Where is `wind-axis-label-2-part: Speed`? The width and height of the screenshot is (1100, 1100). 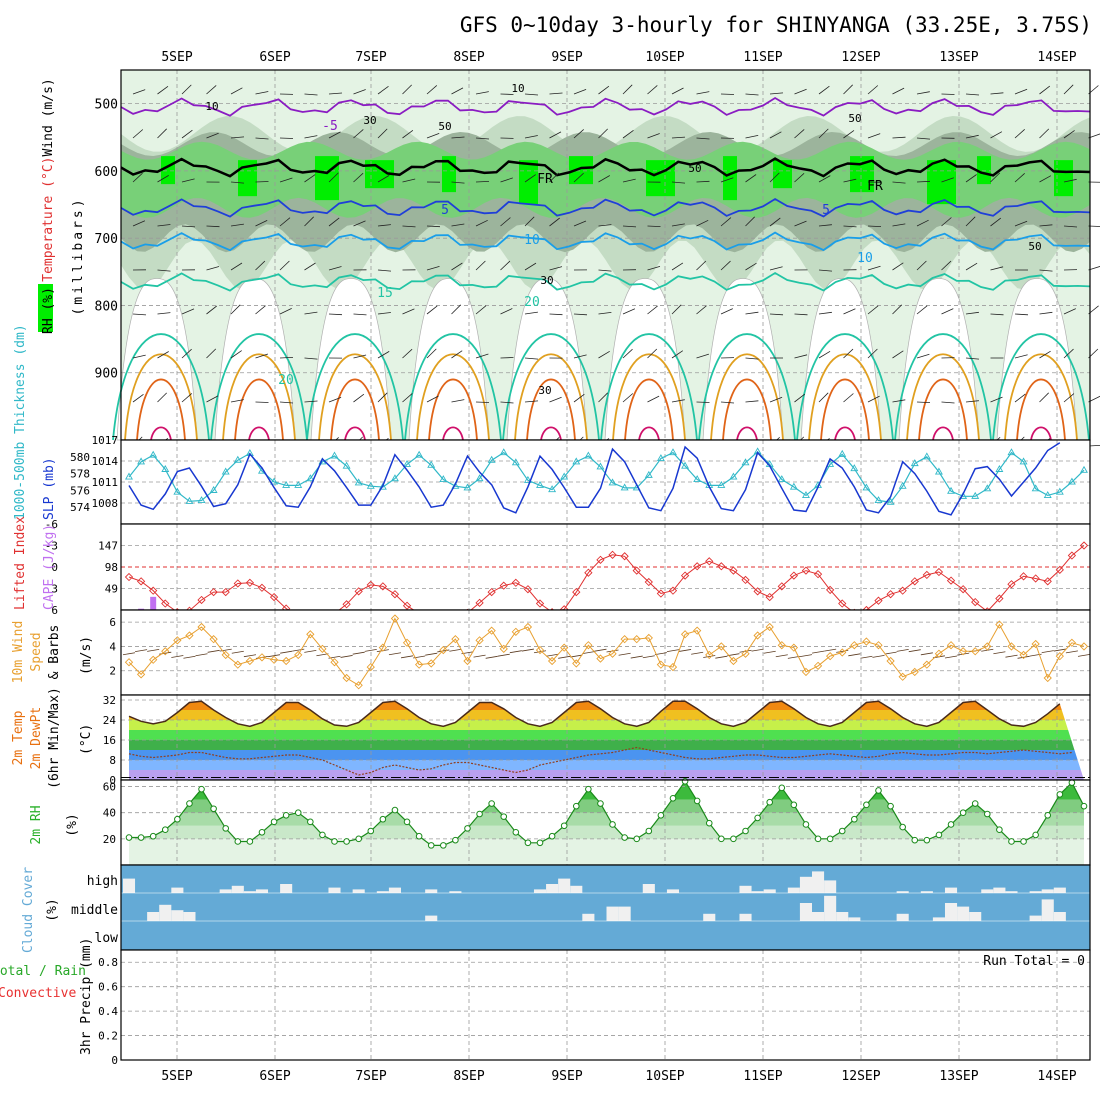
wind-axis-label-2-part: Speed is located at coordinates (36, 651).